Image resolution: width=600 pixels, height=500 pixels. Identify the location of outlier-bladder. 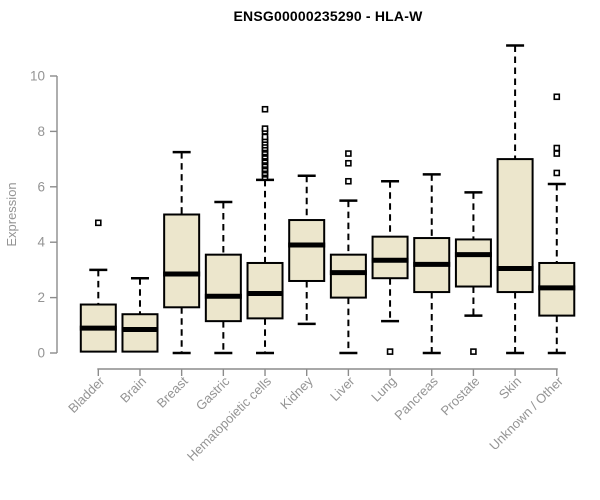
(98, 223).